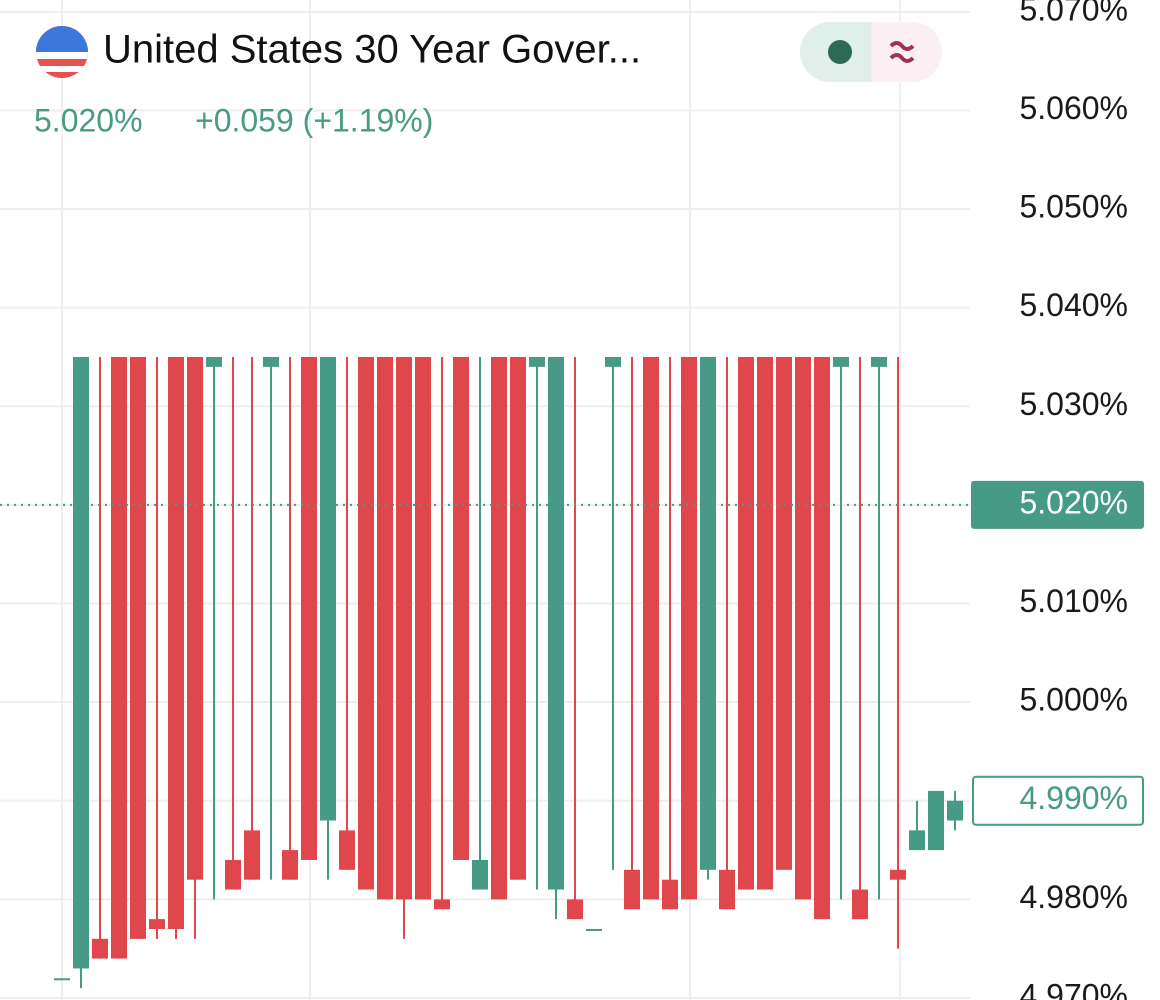  I want to click on y-tick-label: 5.030%, so click(1073, 404).